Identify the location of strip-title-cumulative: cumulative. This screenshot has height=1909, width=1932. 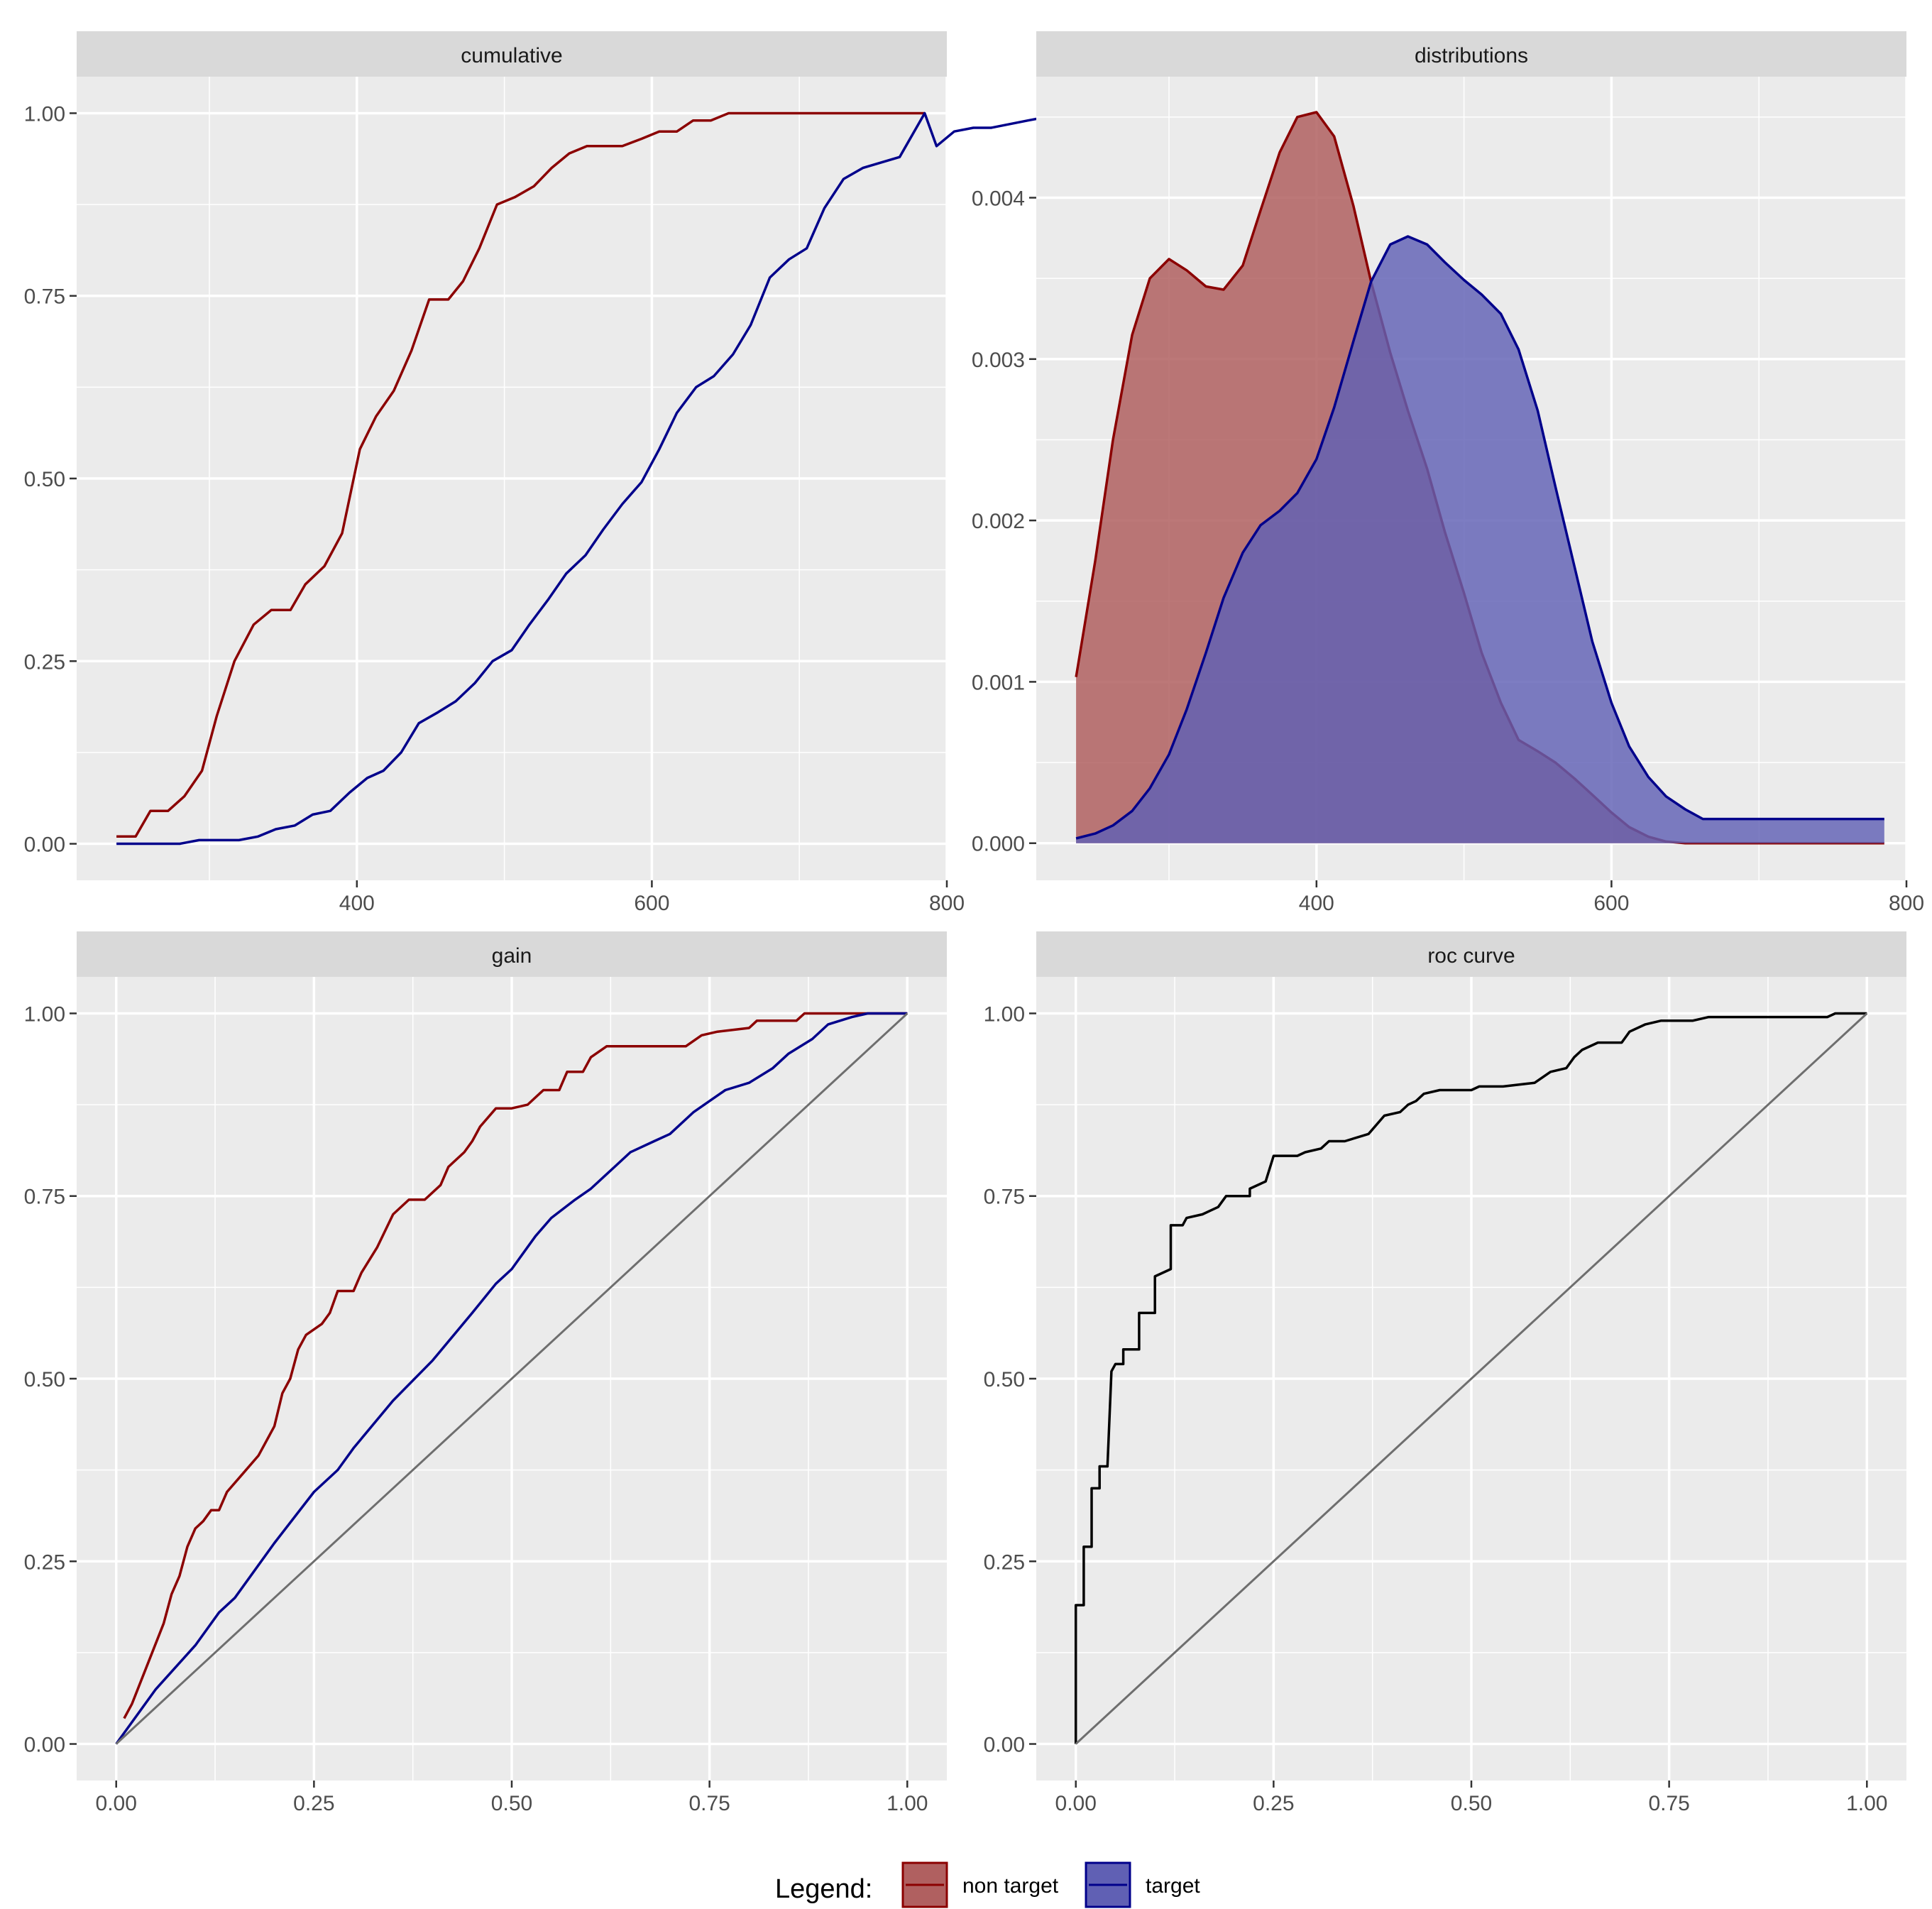
(511, 55).